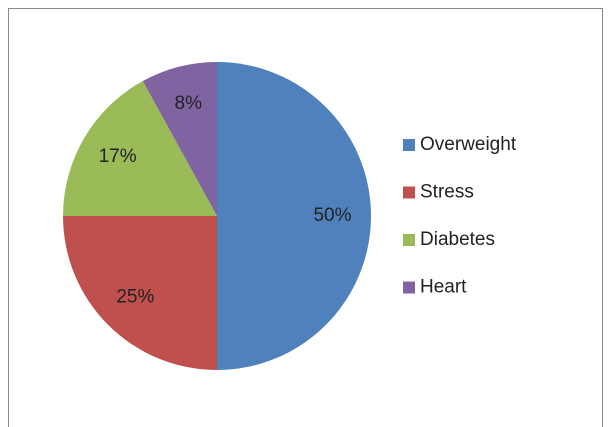  What do you see at coordinates (447, 192) in the screenshot?
I see `legend-label: Stress` at bounding box center [447, 192].